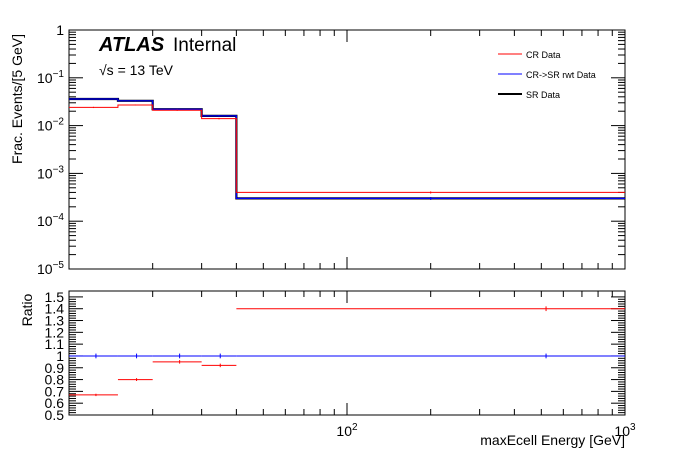 The image size is (696, 472). I want to click on atlas-label: ATLAS, so click(131, 45).